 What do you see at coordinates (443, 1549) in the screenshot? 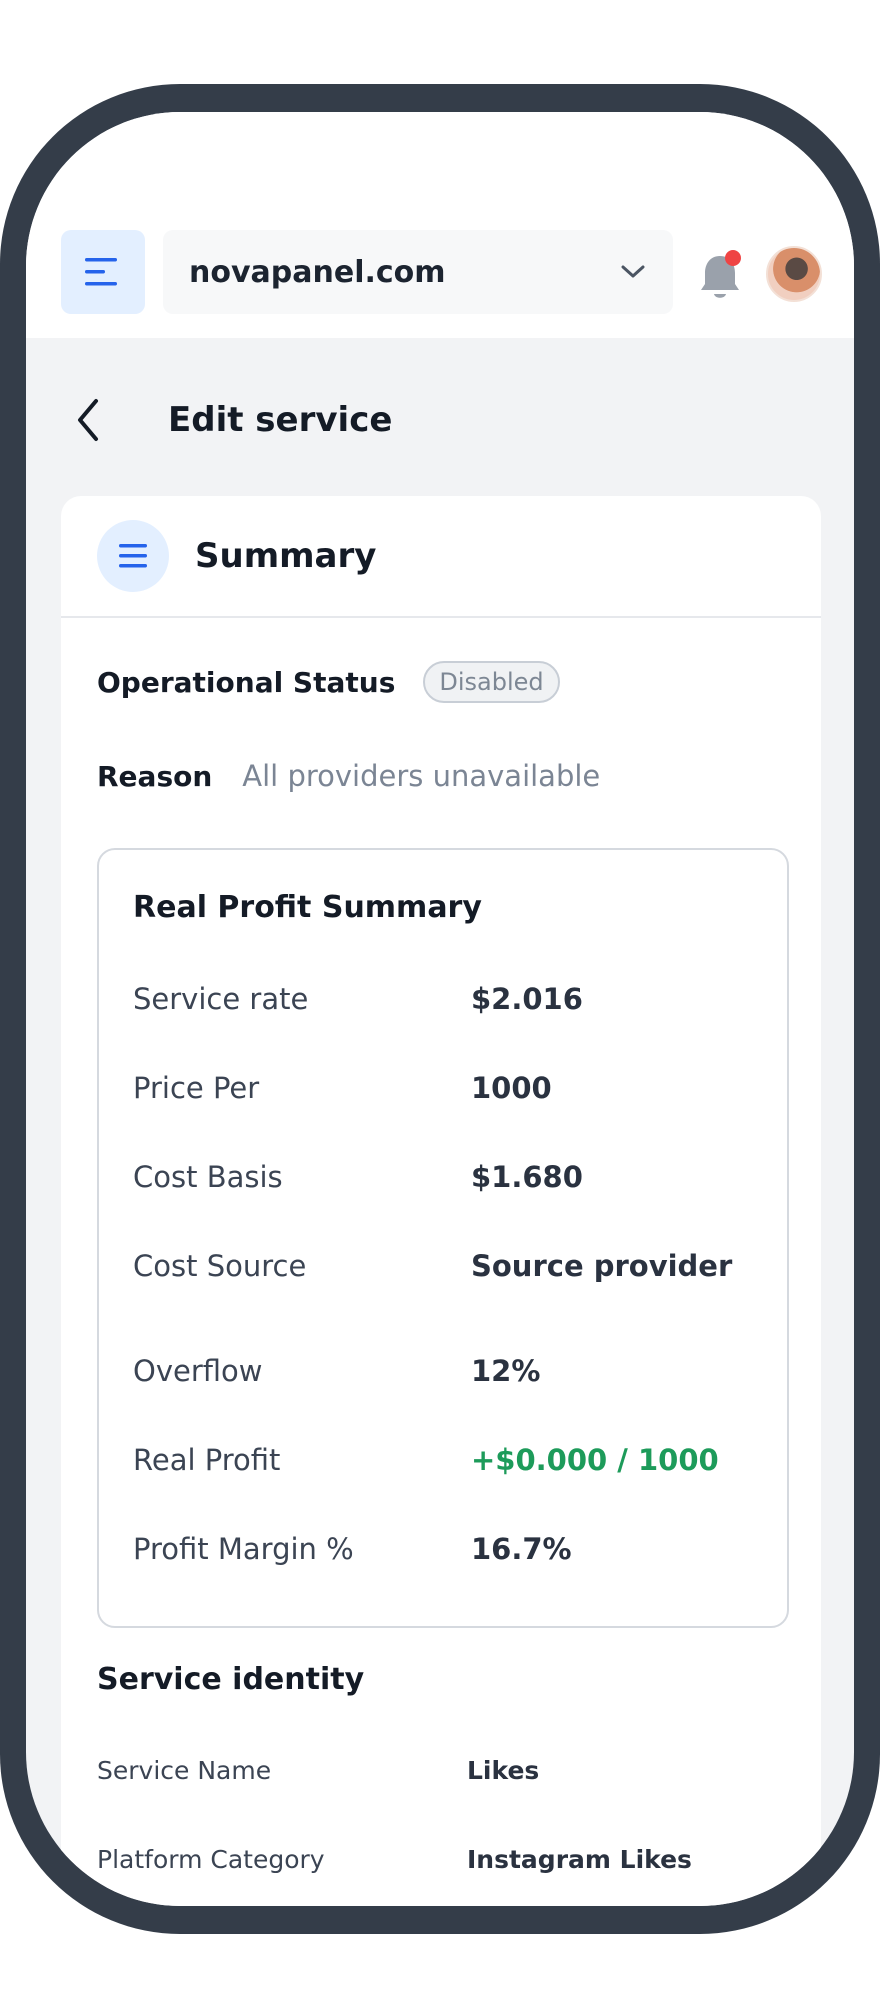
I see `profit-row-profit-margin: Profit Margin % 16.7%` at bounding box center [443, 1549].